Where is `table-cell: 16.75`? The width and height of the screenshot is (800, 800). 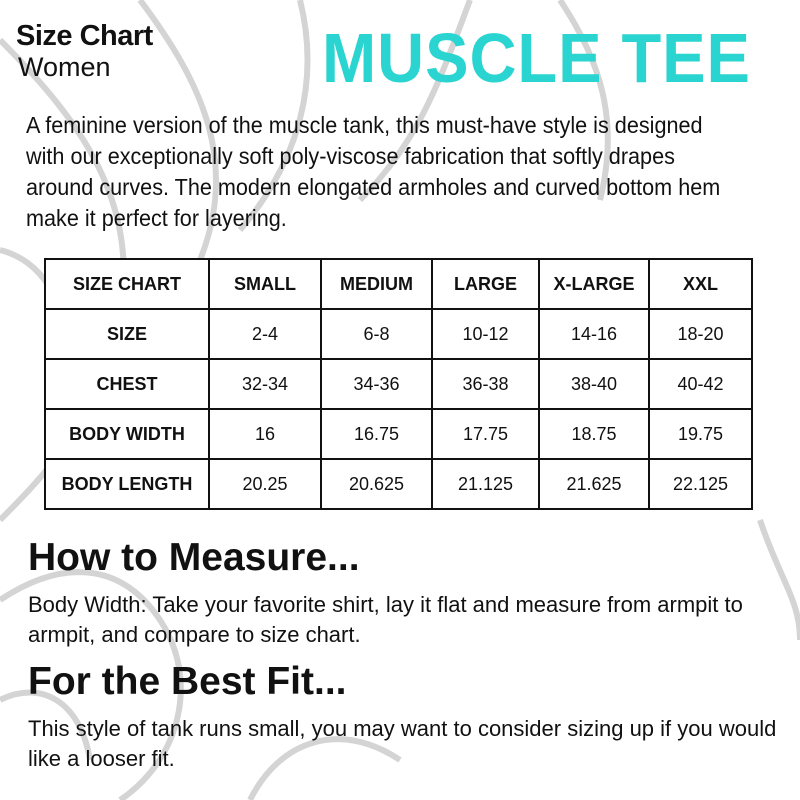
table-cell: 16.75 is located at coordinates (376, 434).